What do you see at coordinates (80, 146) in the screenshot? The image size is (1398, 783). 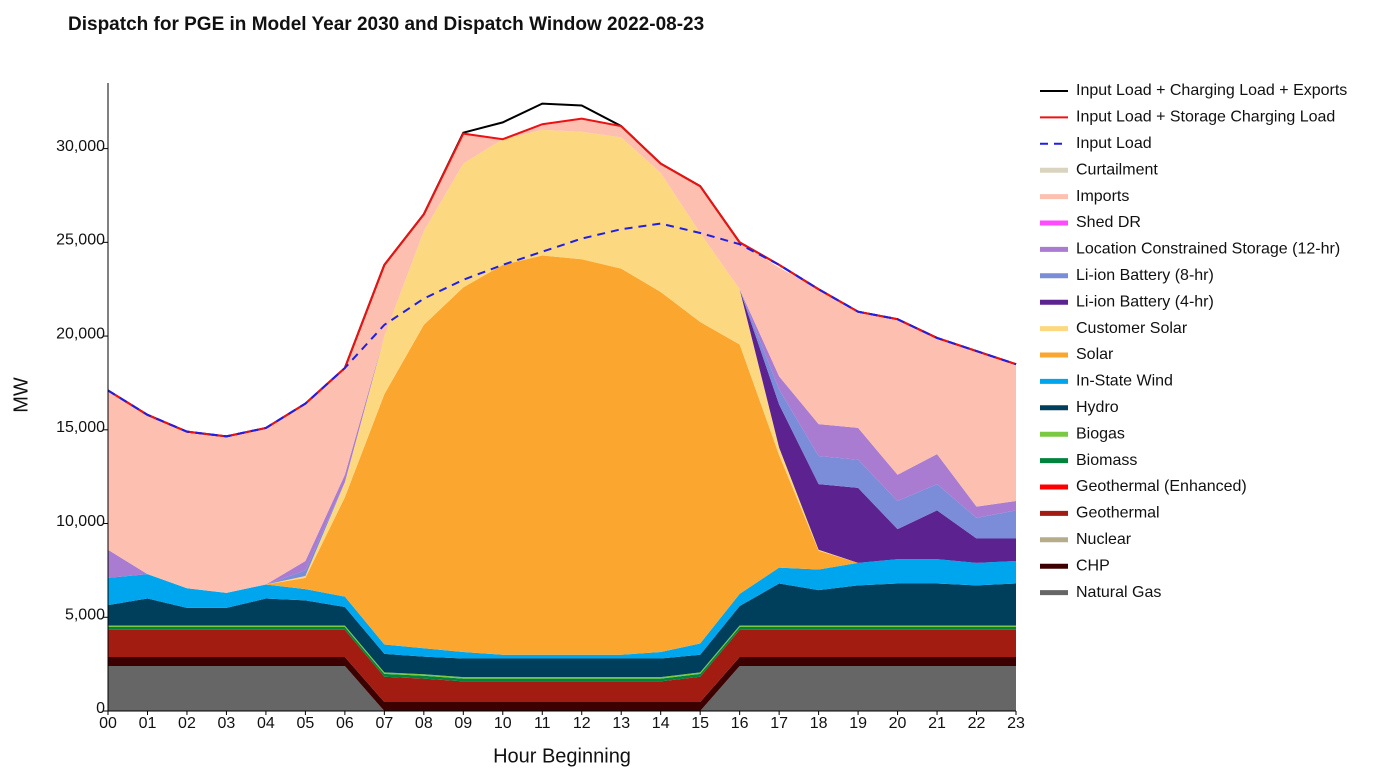 I see `y-tick-label: 30,000` at bounding box center [80, 146].